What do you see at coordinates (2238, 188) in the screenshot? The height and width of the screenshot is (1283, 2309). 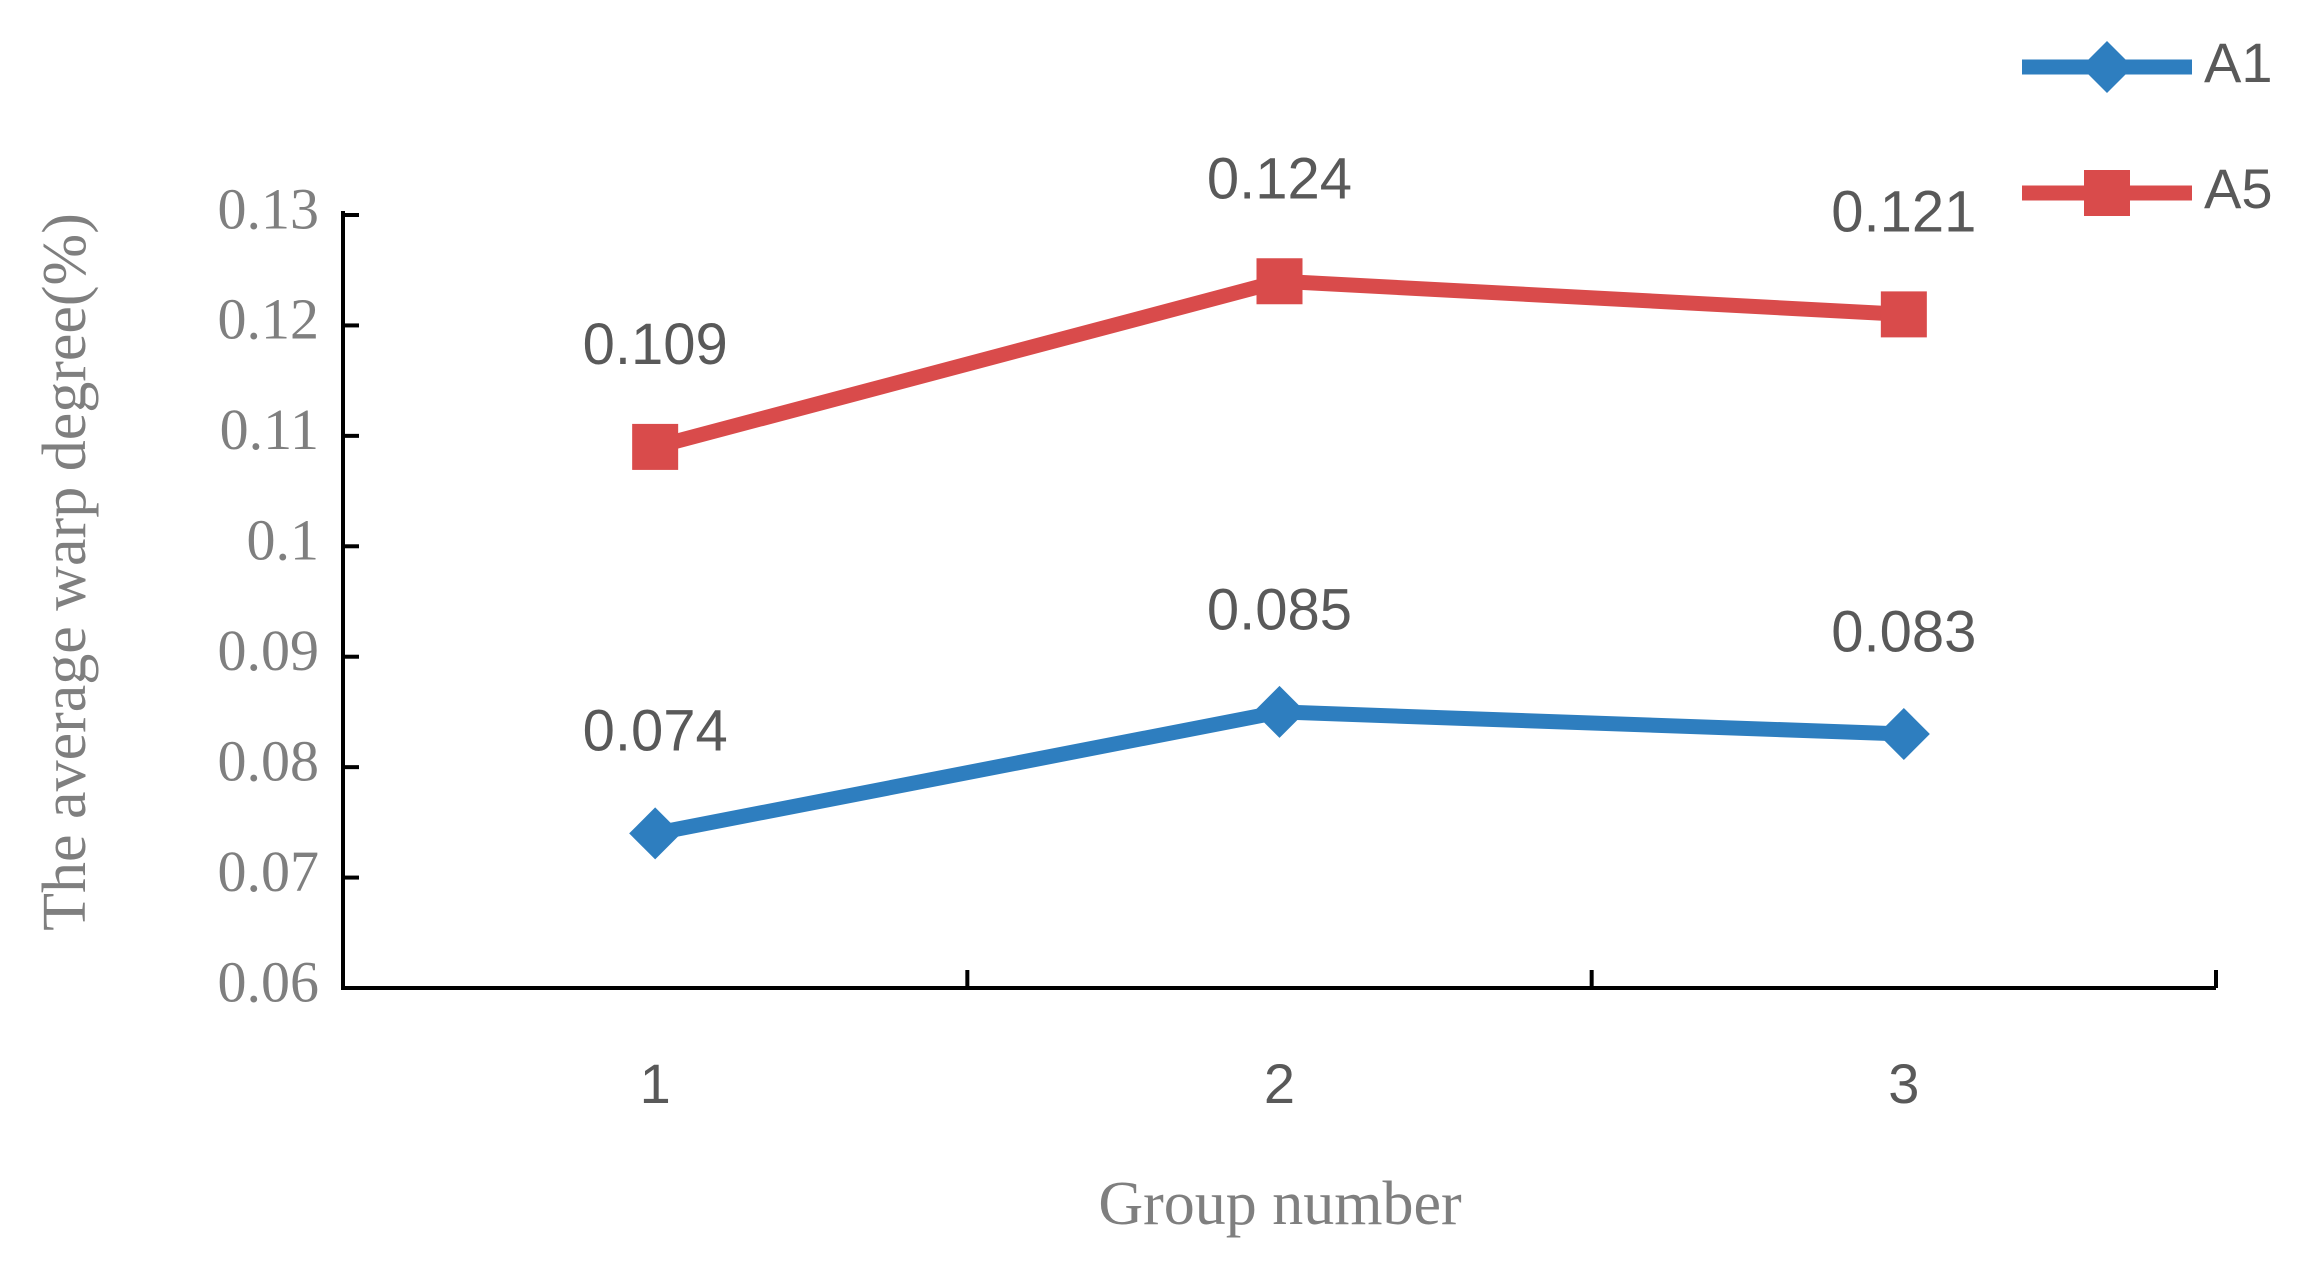 I see `legend-label: A5` at bounding box center [2238, 188].